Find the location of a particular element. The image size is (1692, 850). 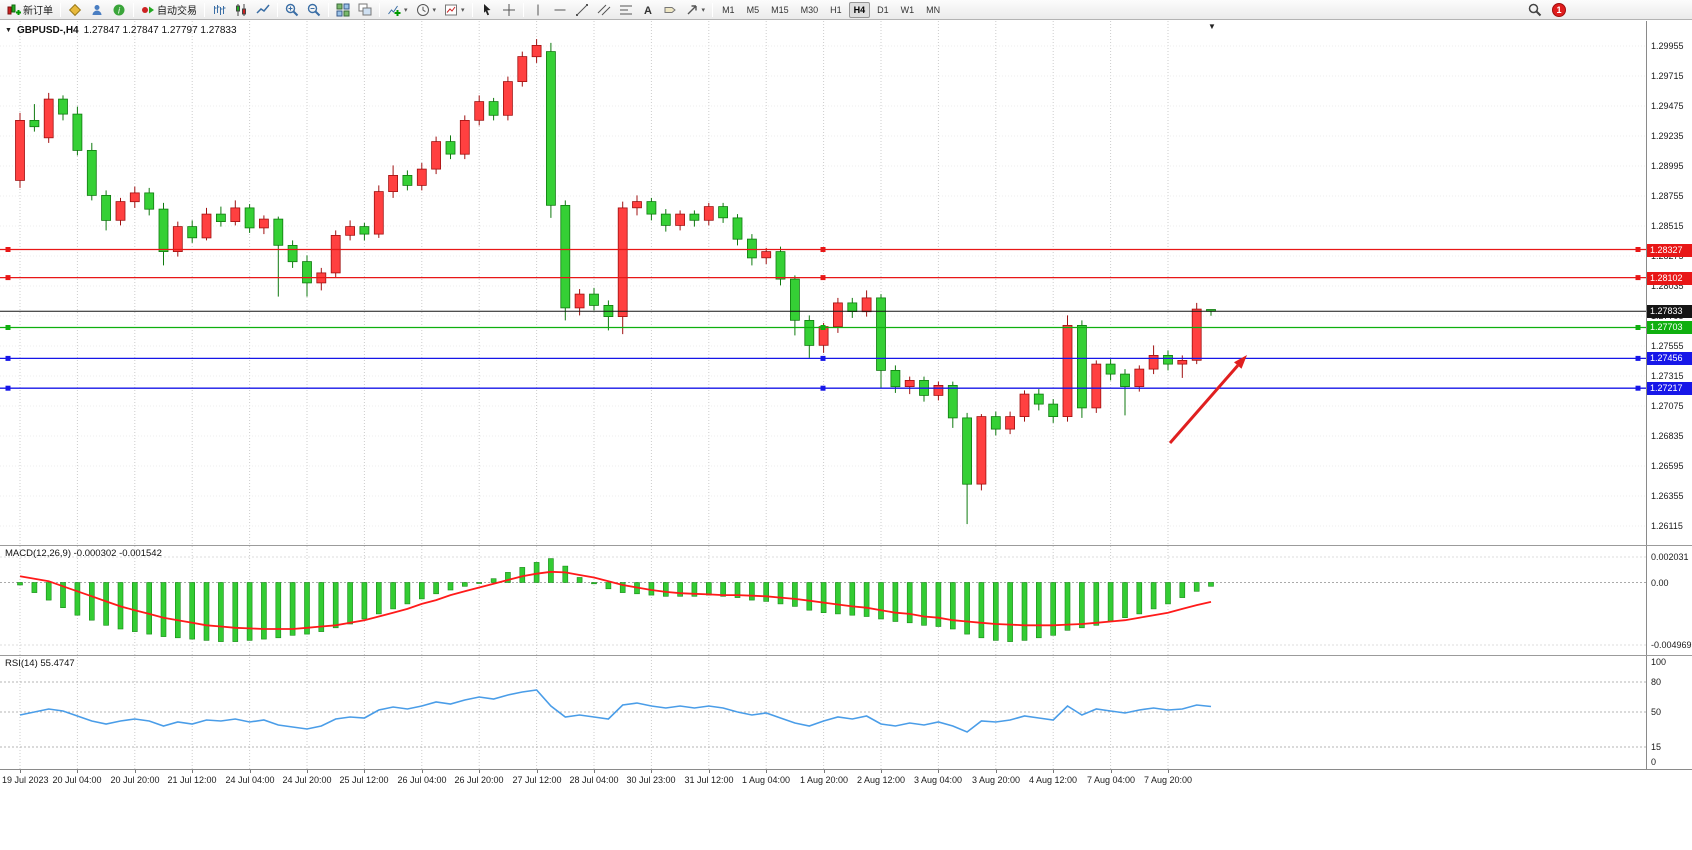

chart-bars-icon is located at coordinates (220, 9).